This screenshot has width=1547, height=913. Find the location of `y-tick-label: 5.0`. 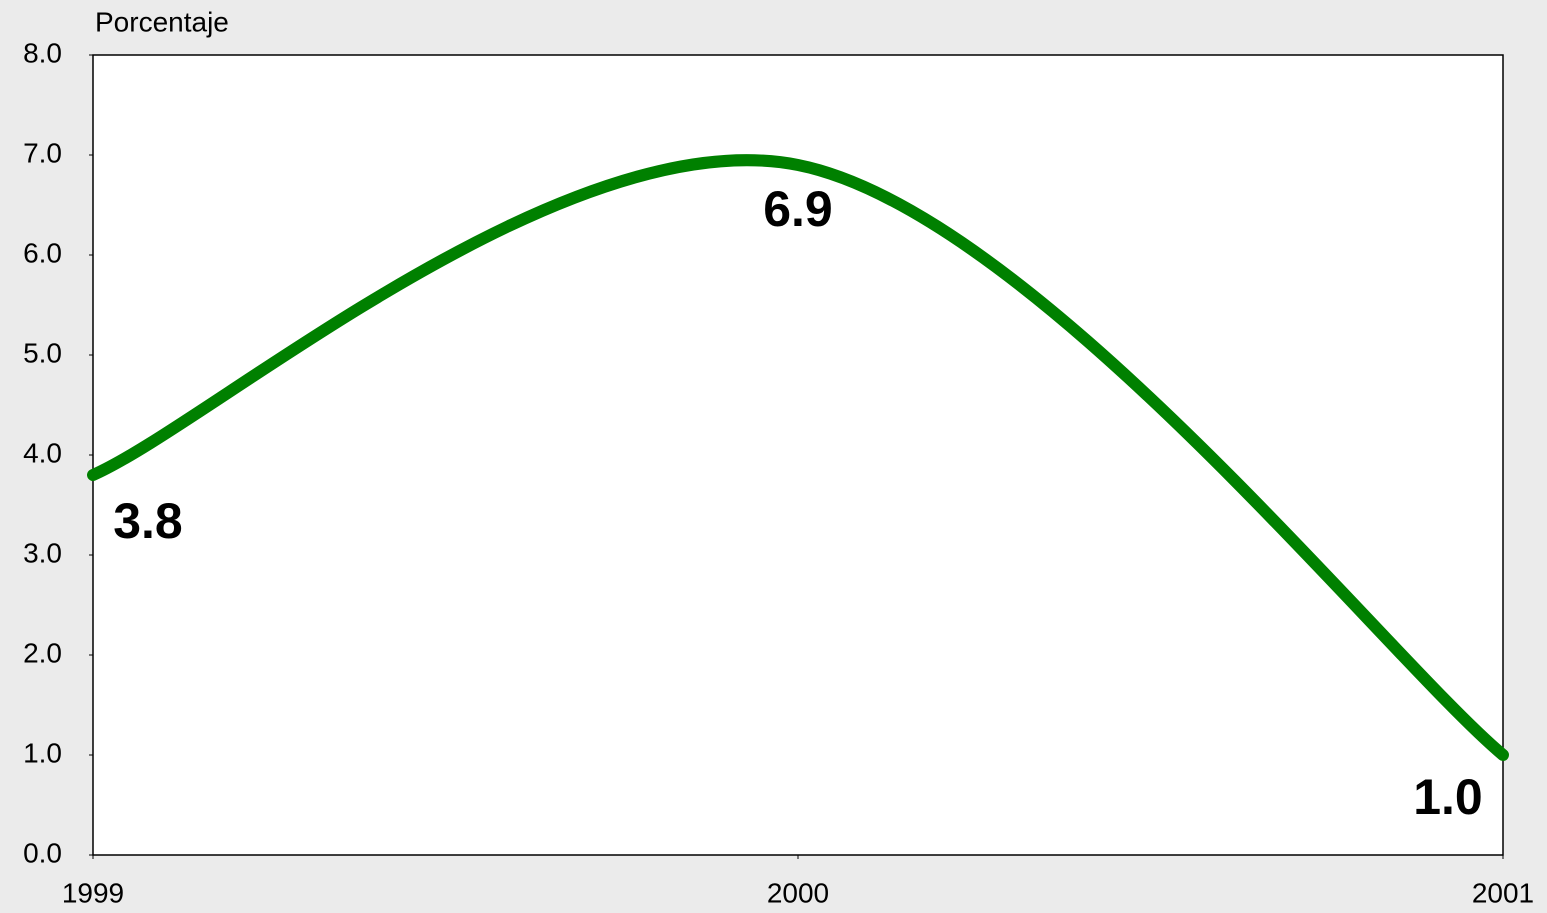

y-tick-label: 5.0 is located at coordinates (42, 352).